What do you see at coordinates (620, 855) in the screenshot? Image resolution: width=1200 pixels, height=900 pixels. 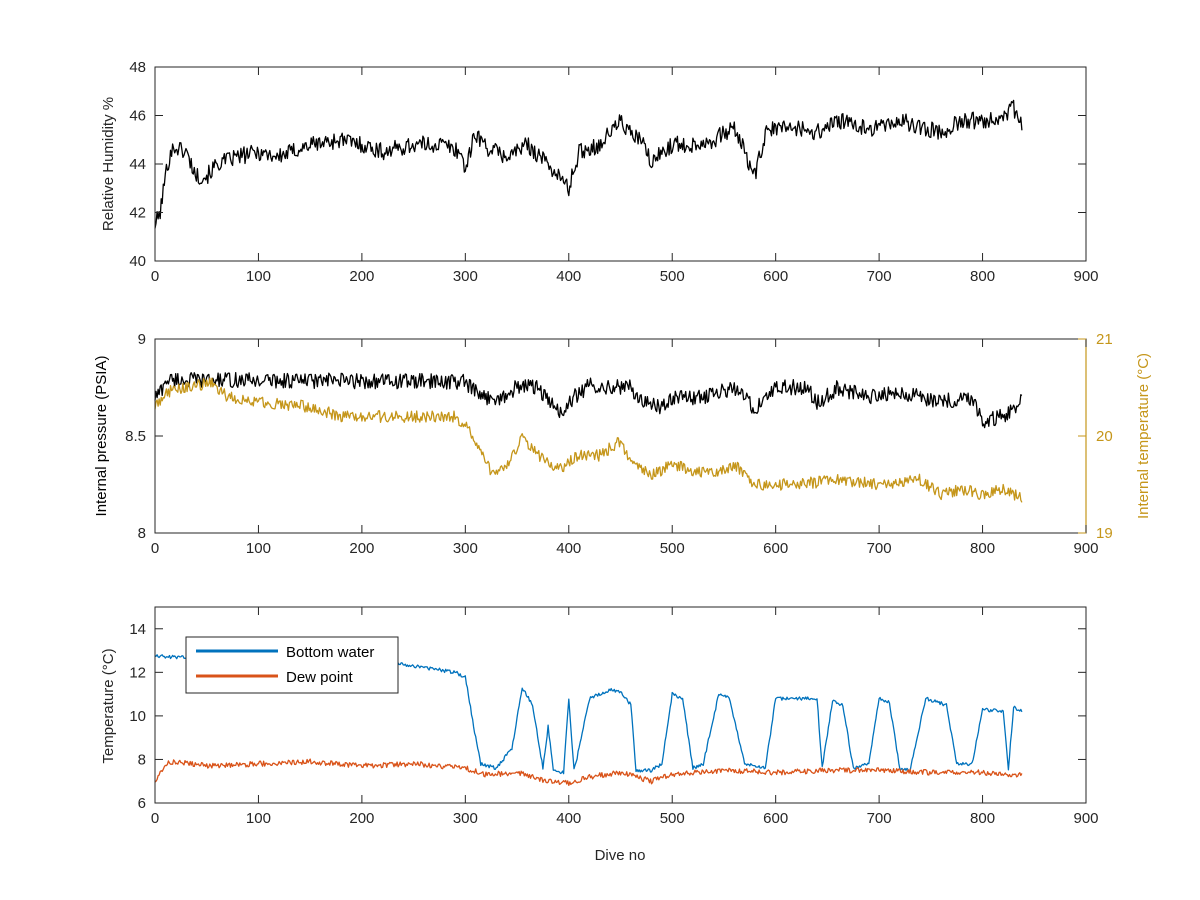 I see `panel-temperature-xlabel: Dive no` at bounding box center [620, 855].